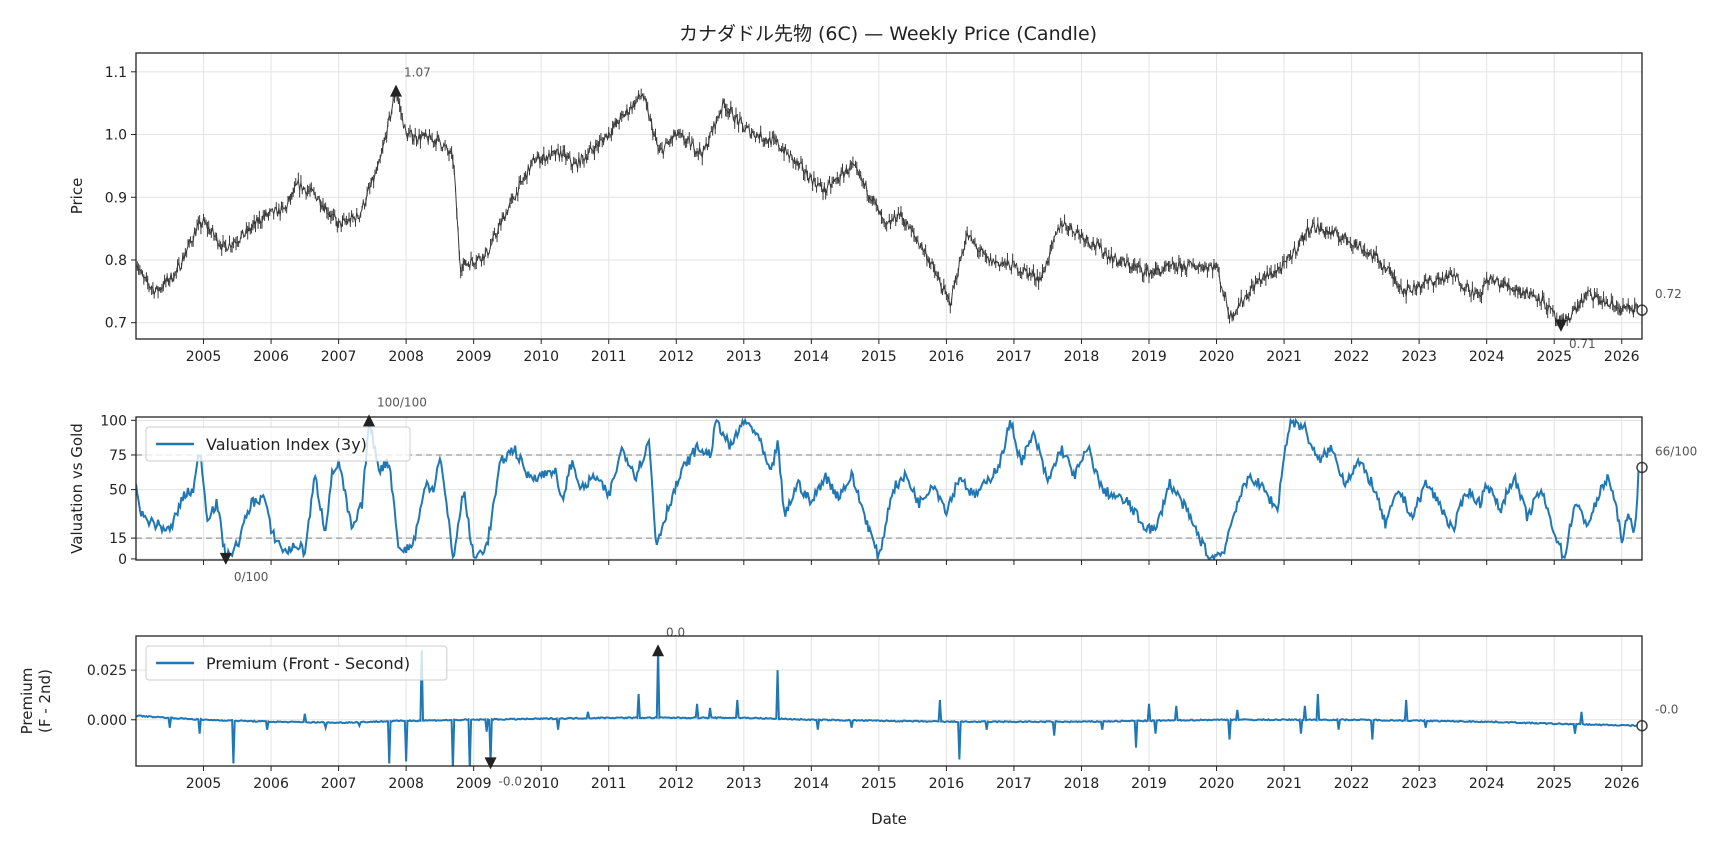  What do you see at coordinates (116, 198) in the screenshot?
I see `y-tick-label: 0.9` at bounding box center [116, 198].